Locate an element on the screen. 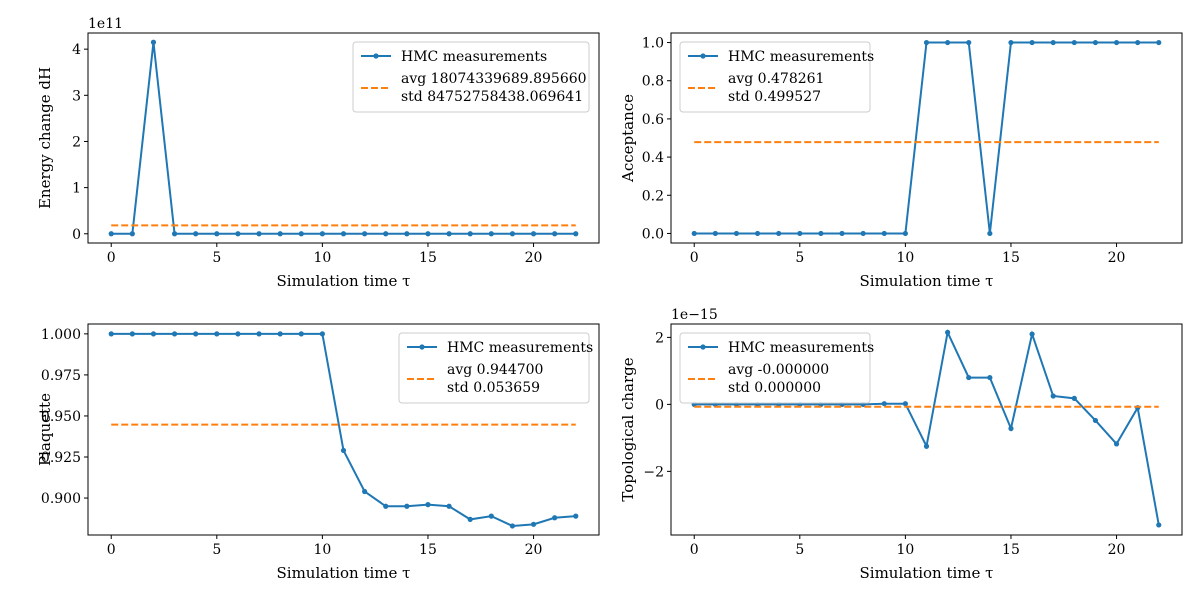 Image resolution: width=1200 pixels, height=600 pixels. legend-average-label: avg 0.944700 is located at coordinates (495, 370).